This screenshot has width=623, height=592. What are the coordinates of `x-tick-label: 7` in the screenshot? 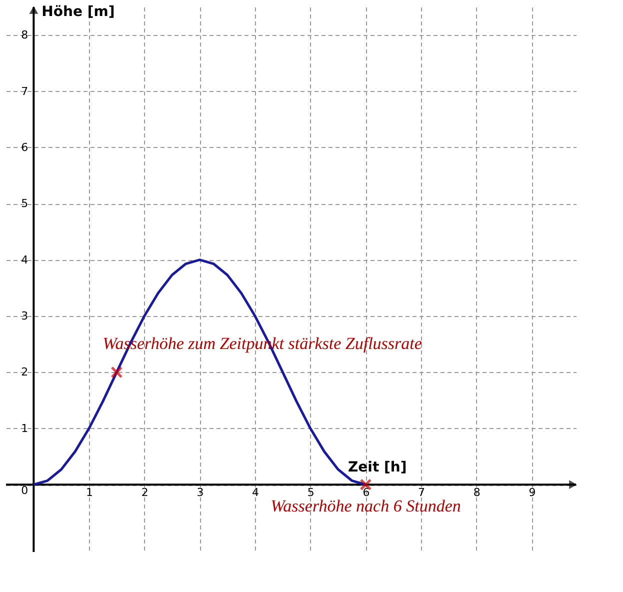 It's located at (422, 493).